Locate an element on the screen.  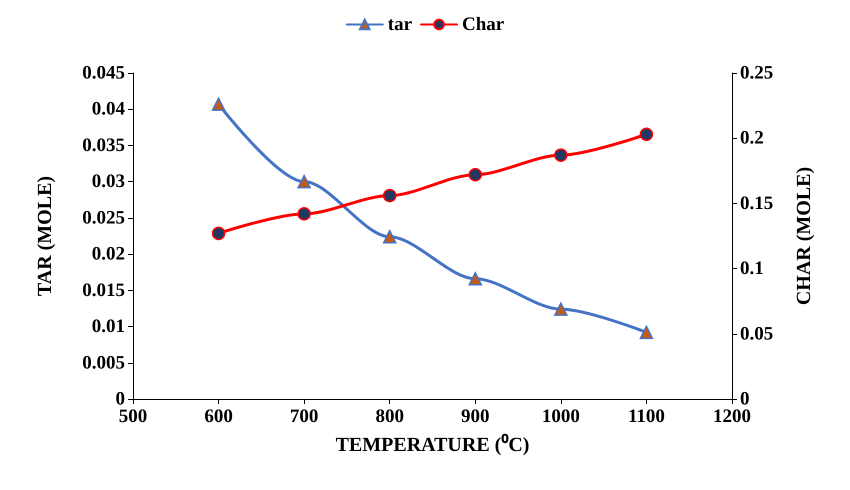
y-tick-label: 0.035 is located at coordinates (103, 145).